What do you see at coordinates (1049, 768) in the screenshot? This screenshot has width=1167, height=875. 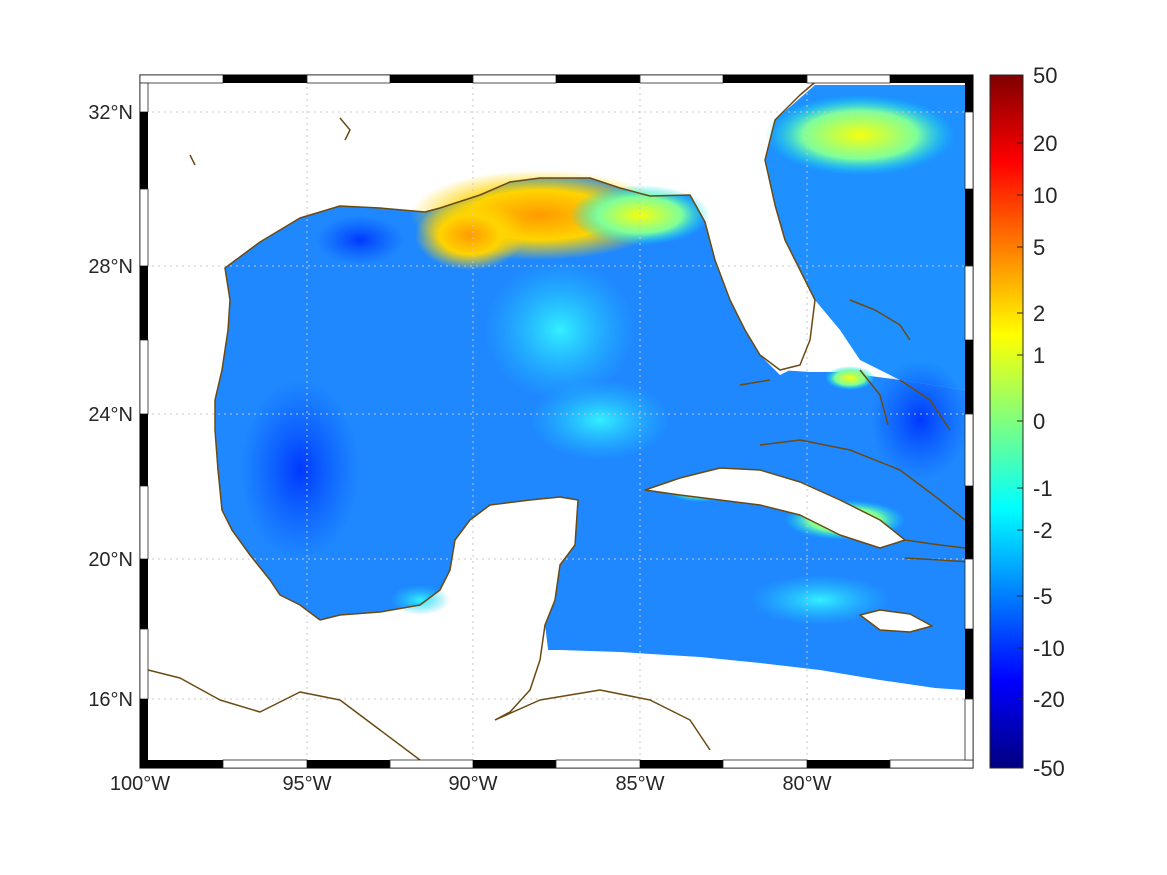 I see `colorbar-label-neg50: -50` at bounding box center [1049, 768].